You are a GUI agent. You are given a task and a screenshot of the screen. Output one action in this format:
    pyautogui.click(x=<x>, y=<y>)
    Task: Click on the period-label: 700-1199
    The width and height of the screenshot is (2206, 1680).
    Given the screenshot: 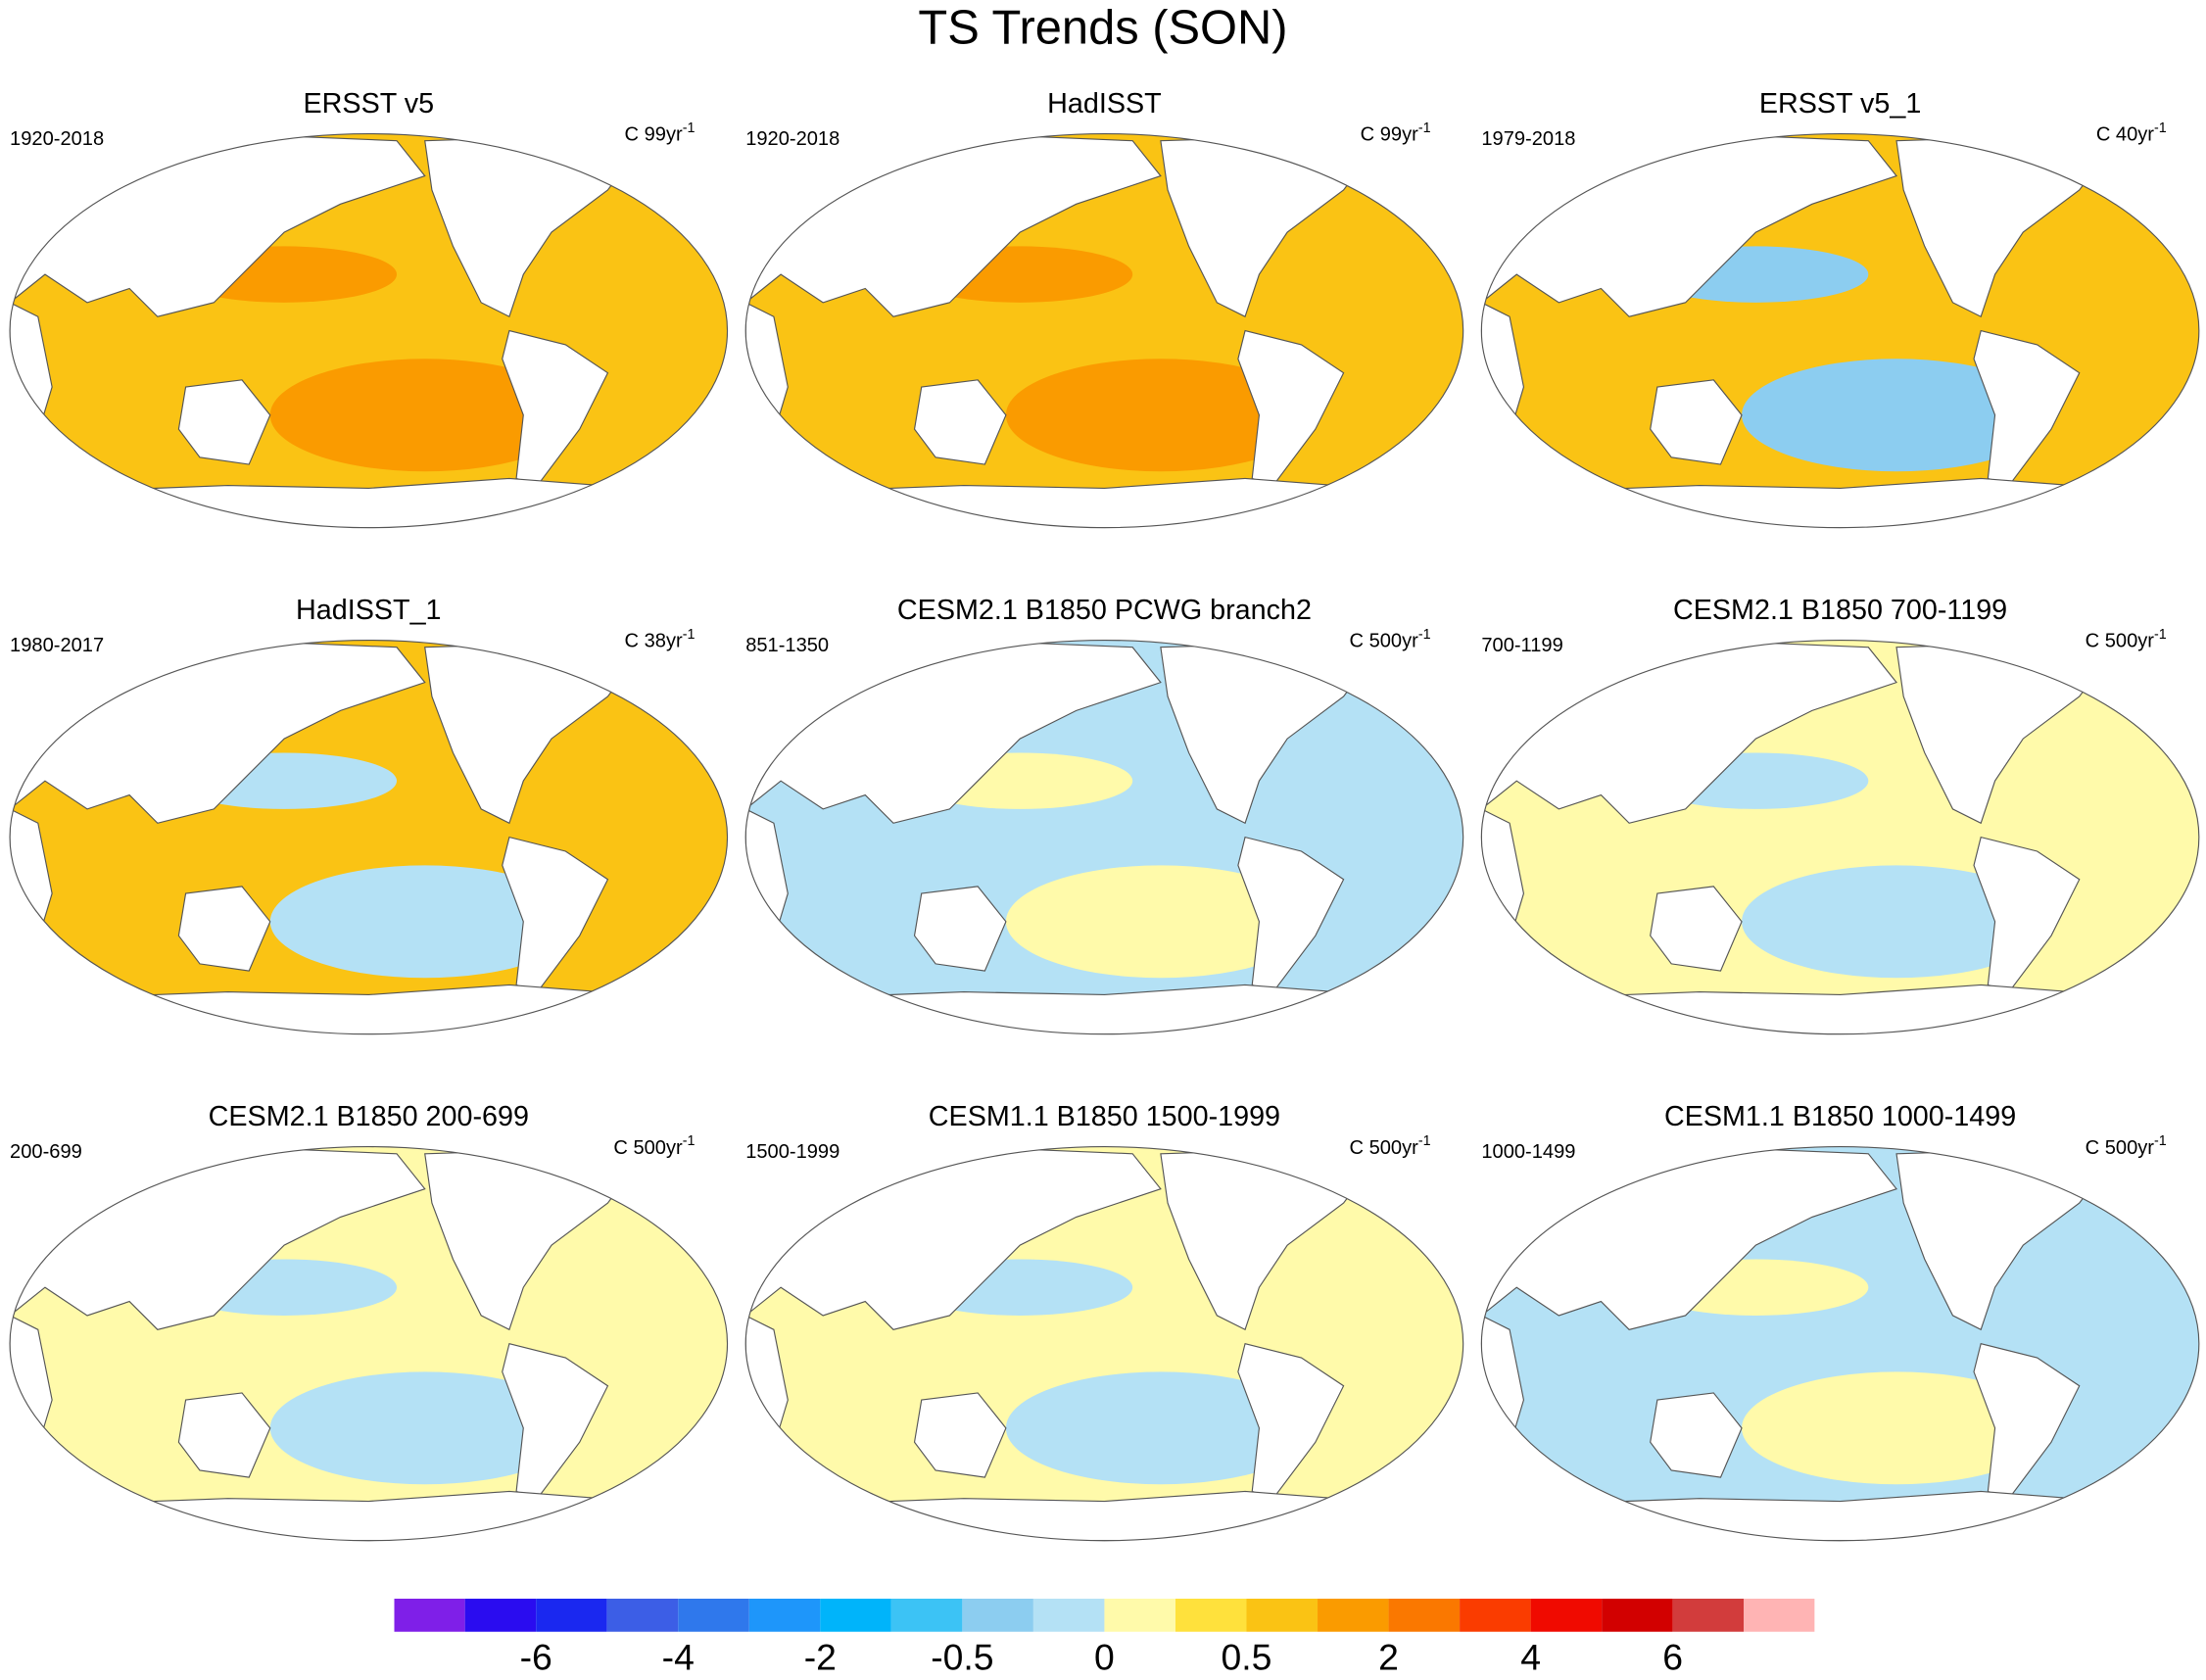 What is the action you would take?
    pyautogui.click(x=1521, y=645)
    